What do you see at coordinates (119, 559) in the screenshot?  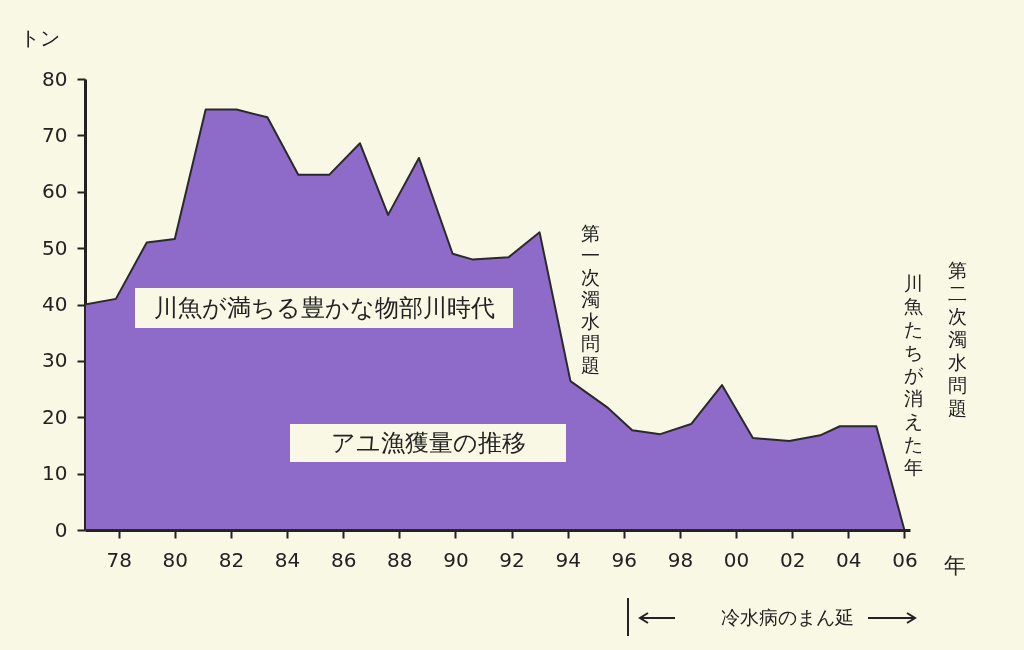 I see `x-tick-label: 78` at bounding box center [119, 559].